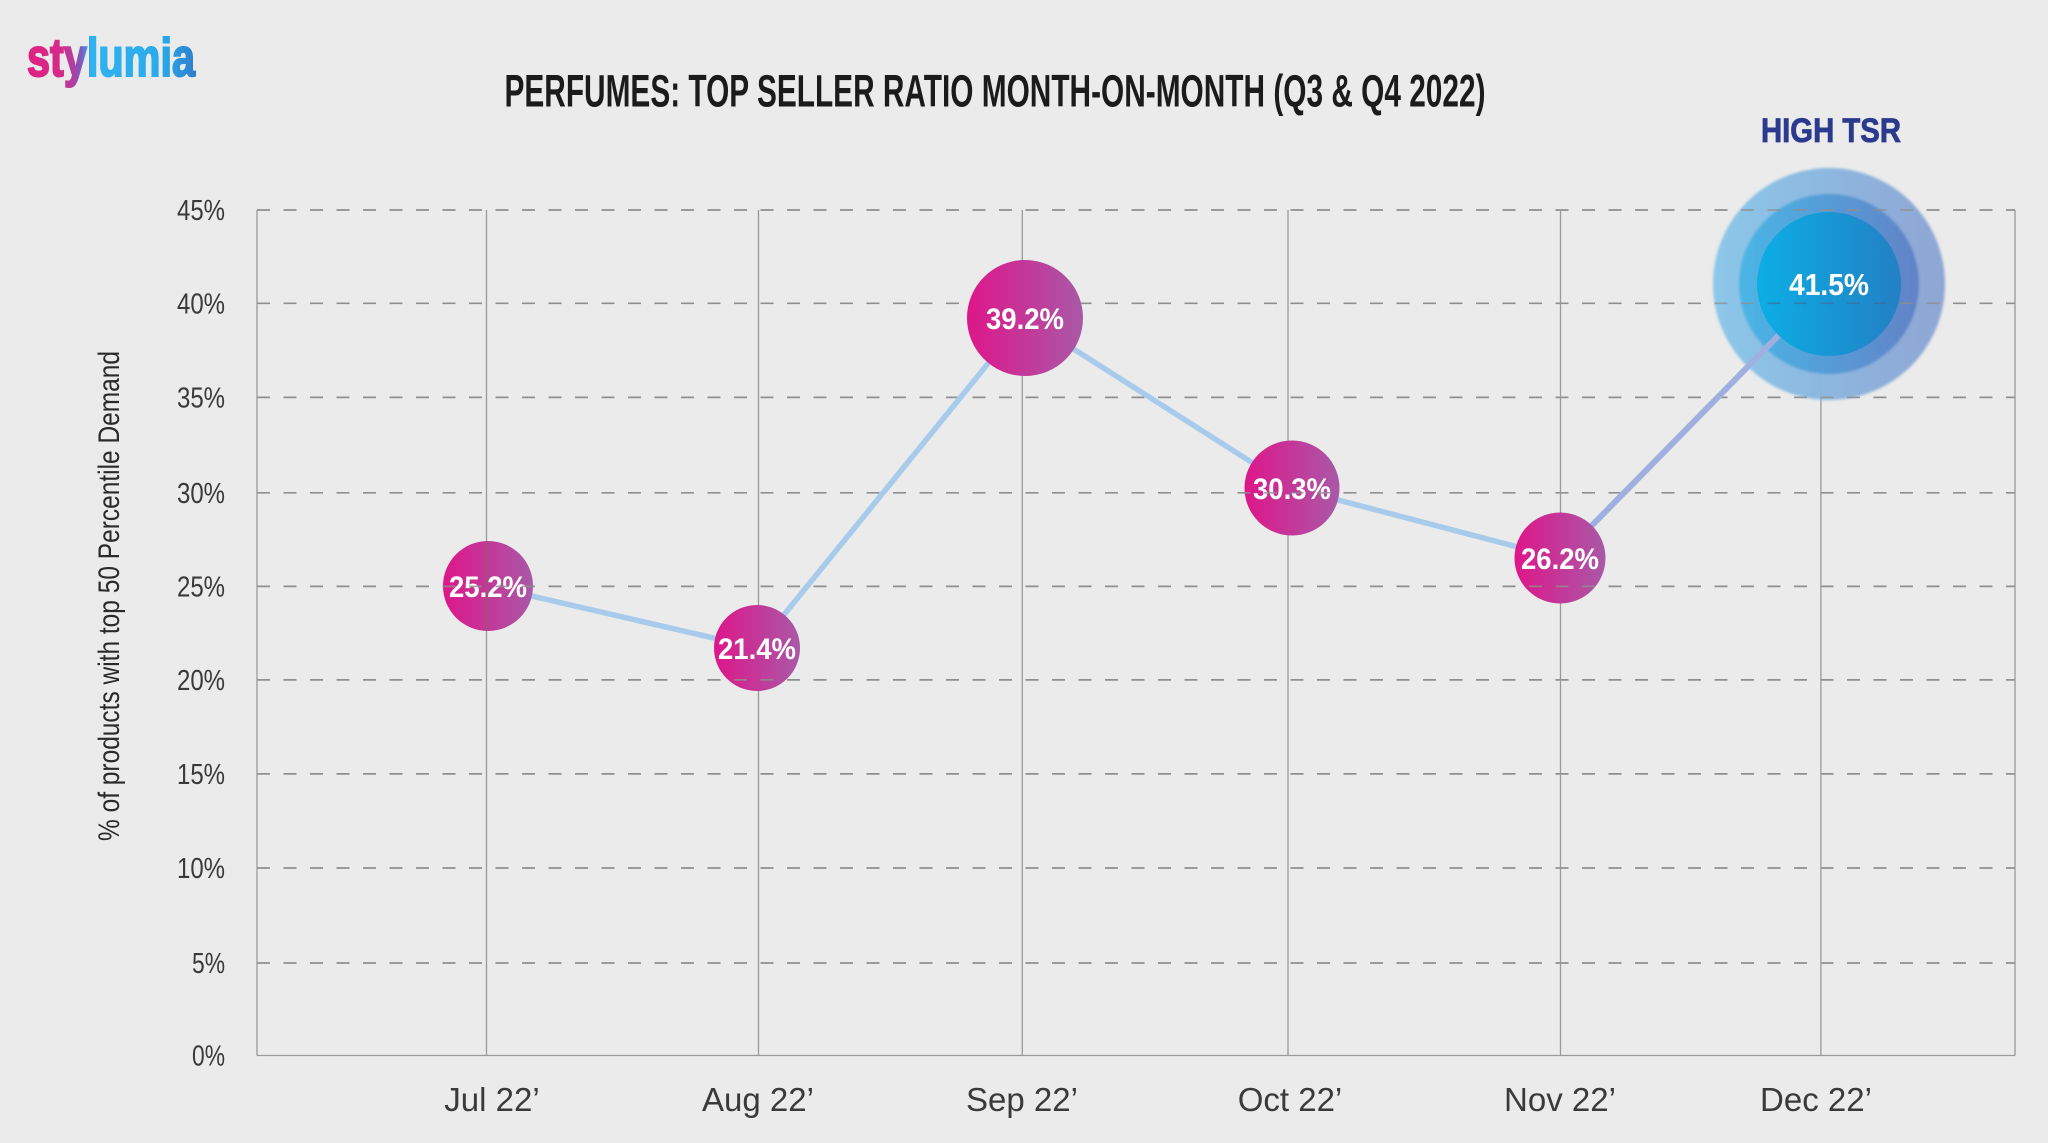 This screenshot has width=2048, height=1143. I want to click on svg-text: 21.4%, so click(757, 649).